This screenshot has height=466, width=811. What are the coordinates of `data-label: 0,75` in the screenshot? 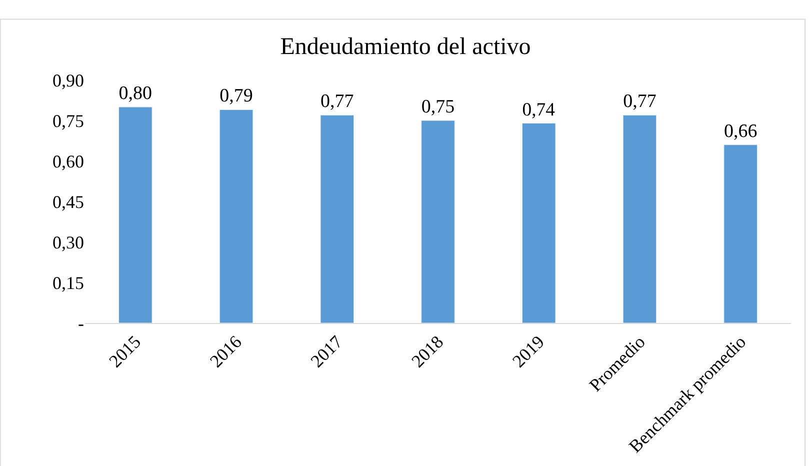 It's located at (438, 107).